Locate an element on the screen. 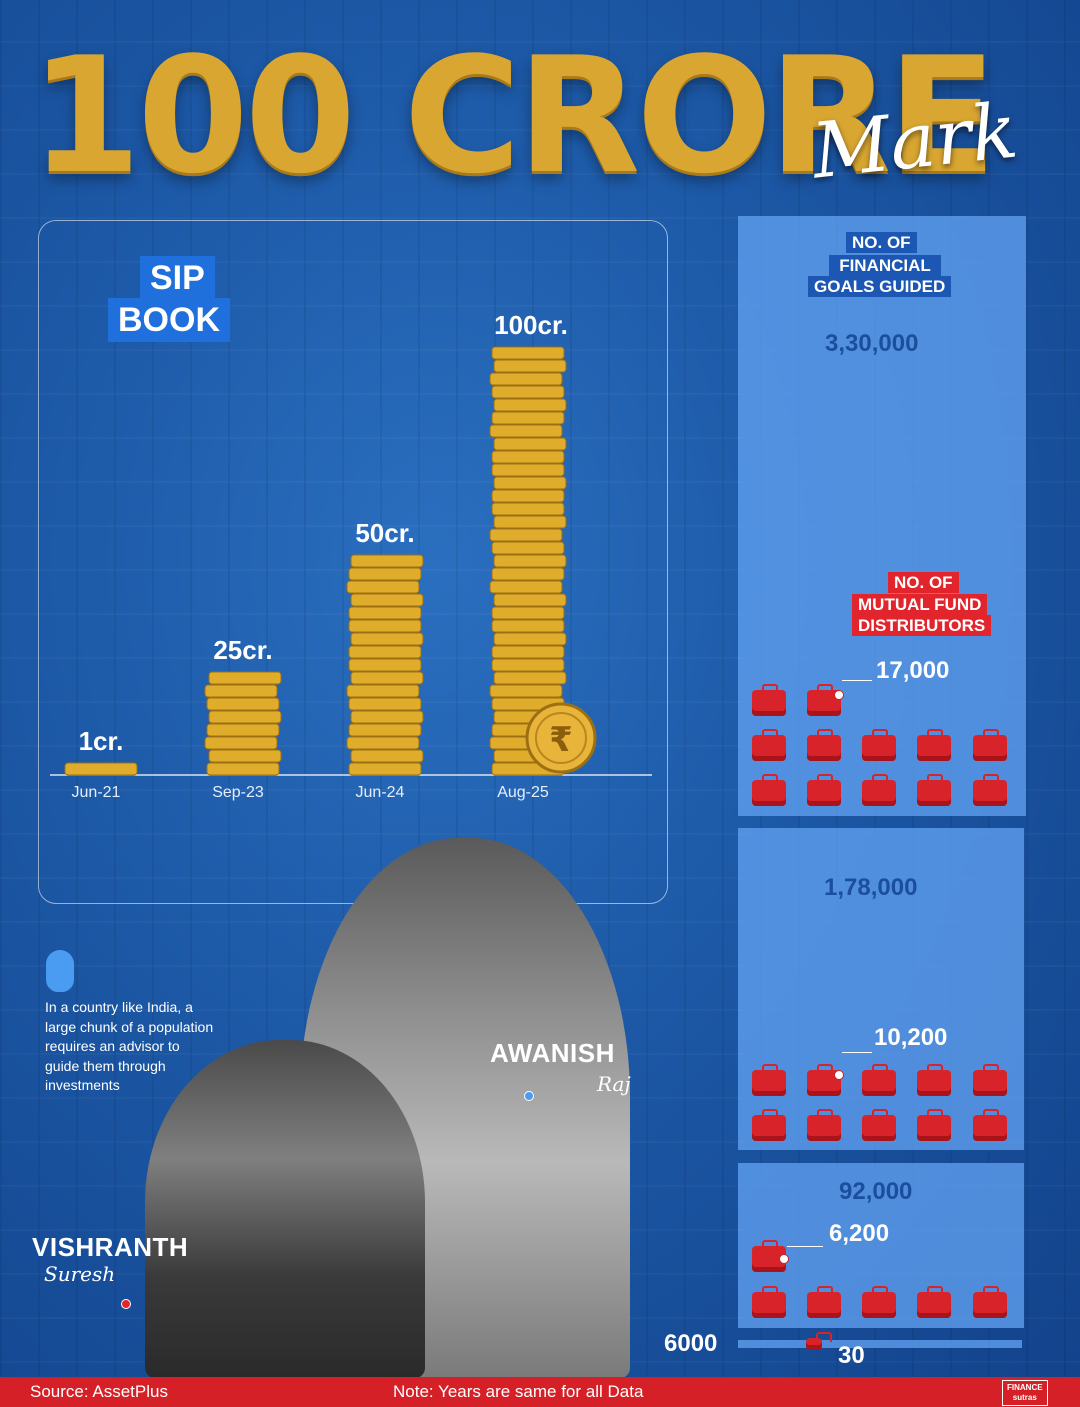 This screenshot has height=1407, width=1080. goals-value-jun21: 6000 is located at coordinates (691, 1343).